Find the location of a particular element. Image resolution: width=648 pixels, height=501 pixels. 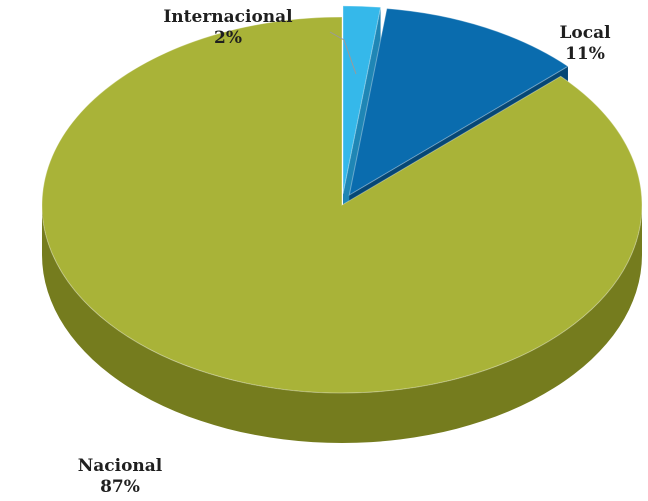

pie-slice-internacional is located at coordinates (362, 99).